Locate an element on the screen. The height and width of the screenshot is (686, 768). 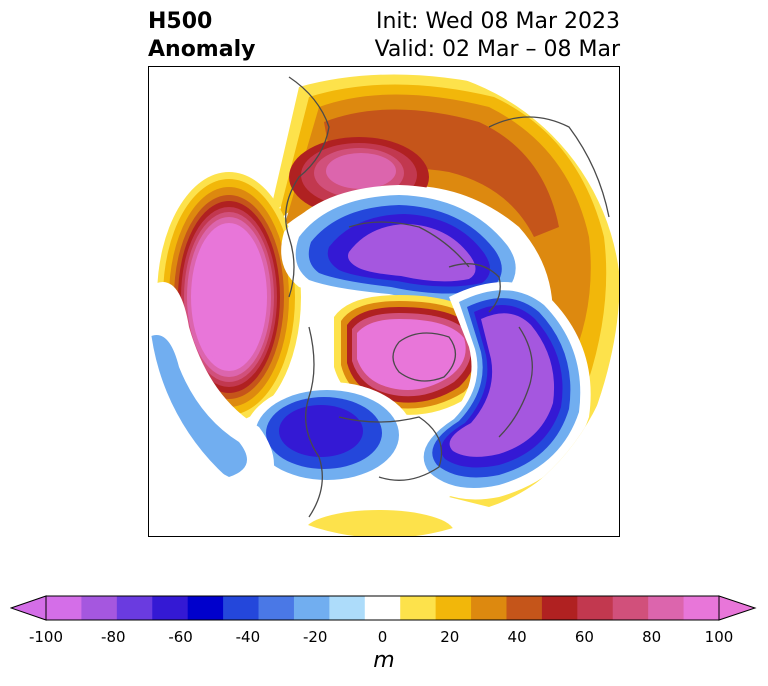
coastline-eurasia is located at coordinates (549, 167).